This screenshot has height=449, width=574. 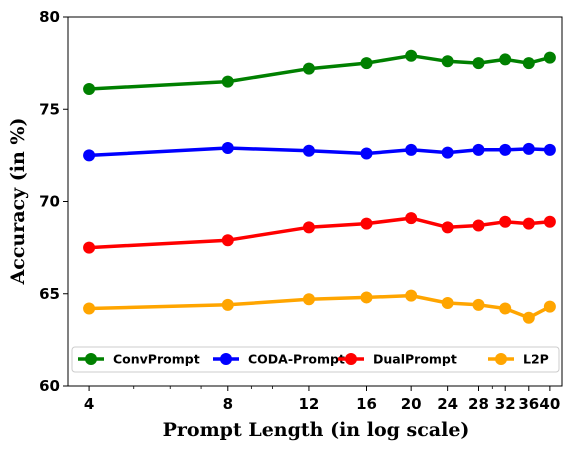 I want to click on x-tick-label: 8, so click(x=228, y=404).